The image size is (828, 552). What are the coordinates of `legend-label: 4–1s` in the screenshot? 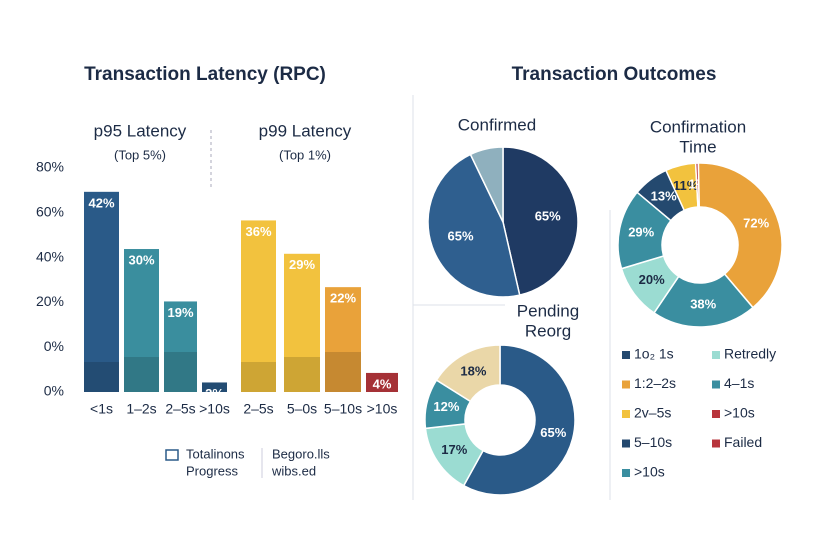 It's located at (739, 383).